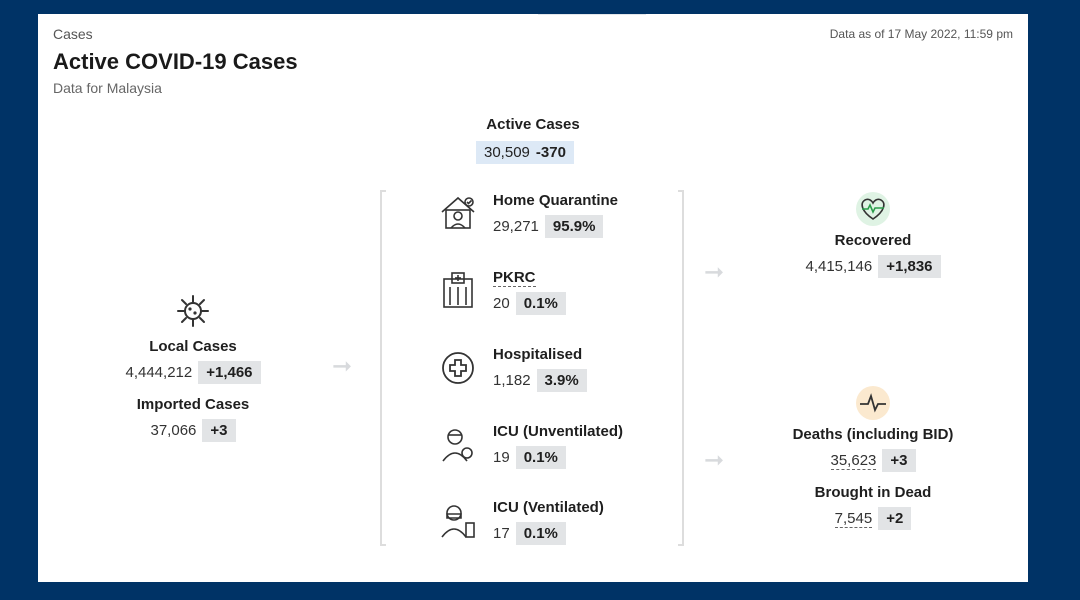  I want to click on icu-unventilated-pct: 0.1%, so click(540, 457).